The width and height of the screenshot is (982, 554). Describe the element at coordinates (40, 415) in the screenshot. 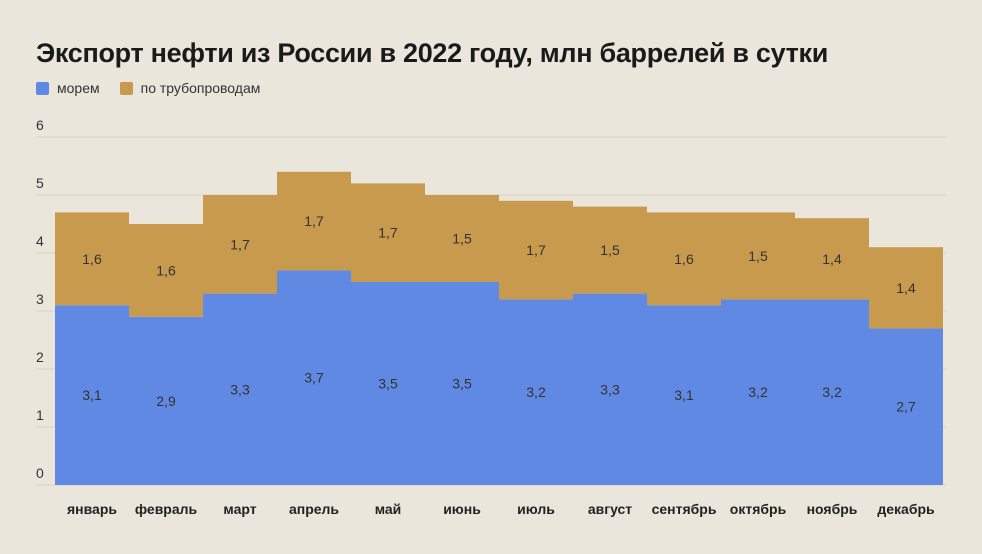

I see `y-tick-label: 1` at that location.